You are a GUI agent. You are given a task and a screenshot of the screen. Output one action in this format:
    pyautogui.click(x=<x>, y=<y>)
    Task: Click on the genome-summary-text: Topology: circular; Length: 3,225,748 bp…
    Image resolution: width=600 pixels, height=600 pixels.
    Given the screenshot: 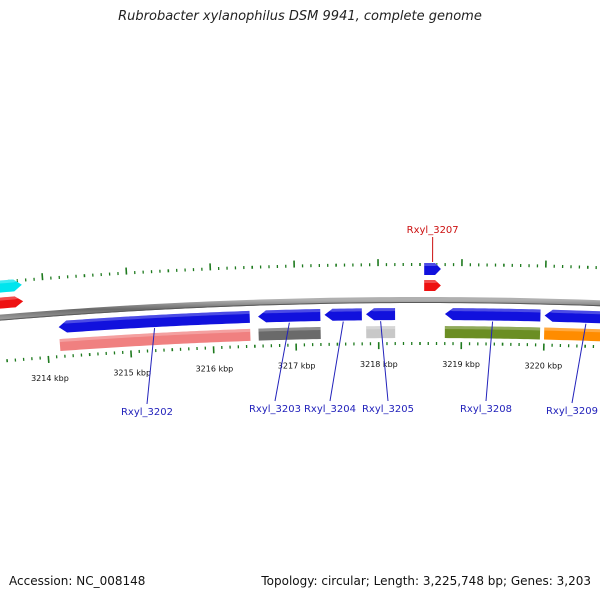 What is the action you would take?
    pyautogui.click(x=426, y=581)
    